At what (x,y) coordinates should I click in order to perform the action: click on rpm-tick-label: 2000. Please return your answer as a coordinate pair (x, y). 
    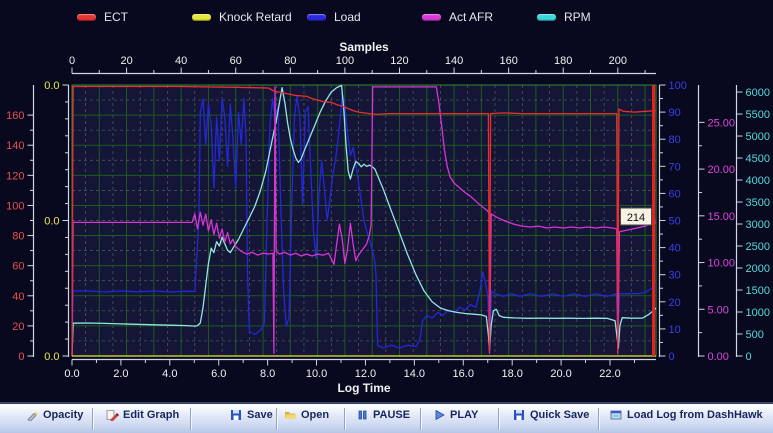
    Looking at the image, I should click on (758, 269).